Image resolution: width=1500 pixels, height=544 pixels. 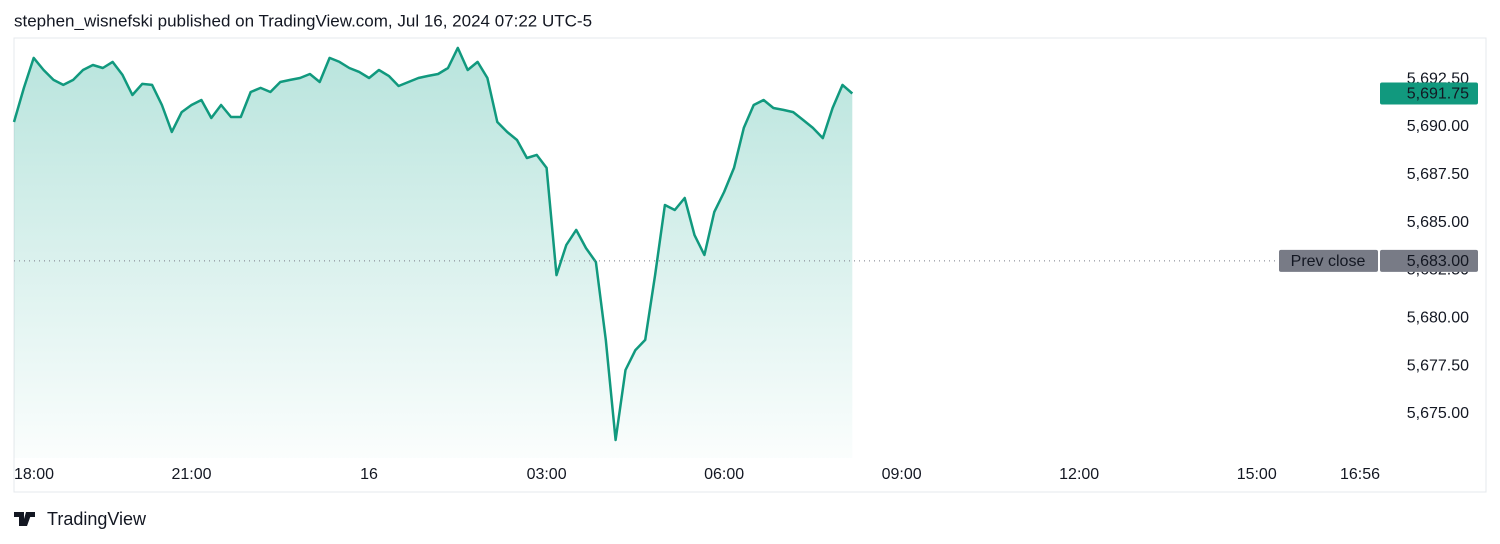 I want to click on y-tick-label: 5,675.00, so click(x=1438, y=413).